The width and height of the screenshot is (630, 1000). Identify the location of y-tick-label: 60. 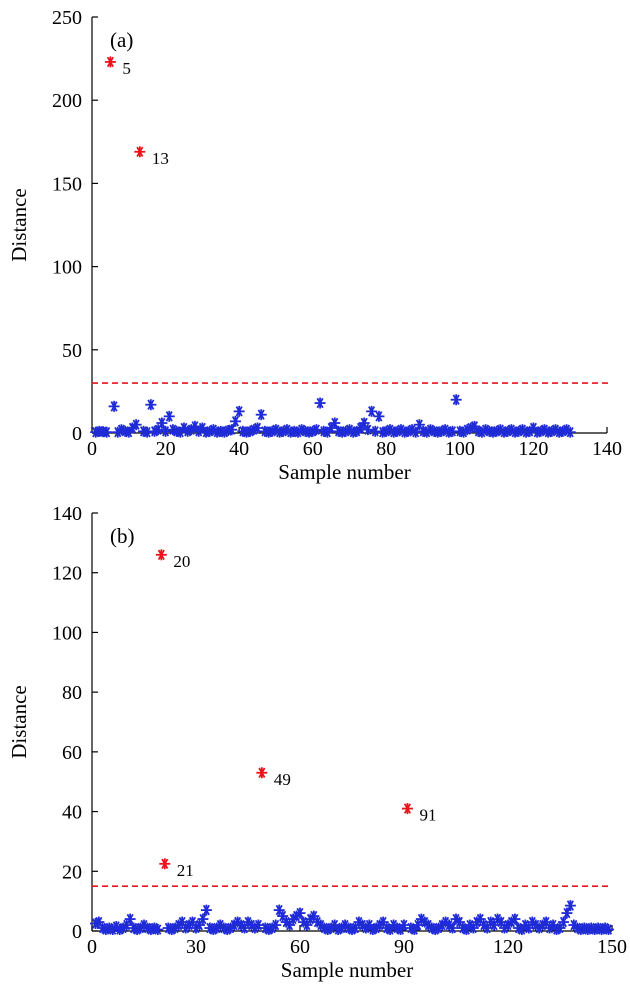
(72, 753).